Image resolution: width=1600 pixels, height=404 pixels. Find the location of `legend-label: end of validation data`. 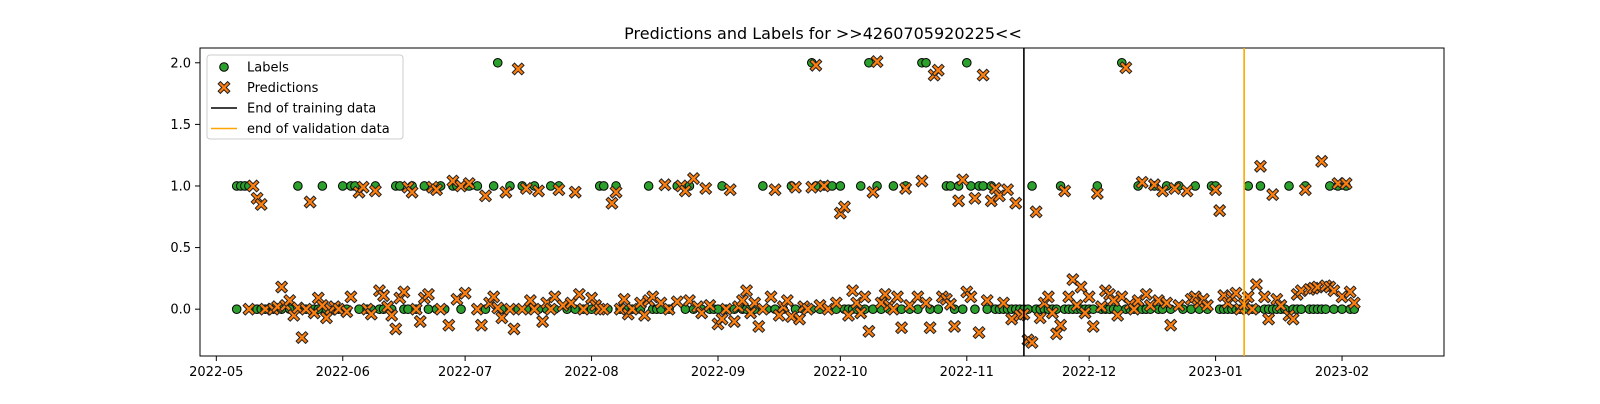

legend-label: end of validation data is located at coordinates (318, 129).